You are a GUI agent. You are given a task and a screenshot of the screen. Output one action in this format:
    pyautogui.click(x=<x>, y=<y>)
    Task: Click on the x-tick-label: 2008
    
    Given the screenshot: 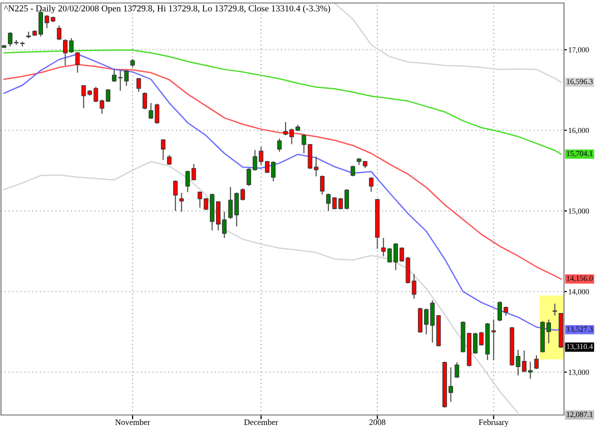 What is the action you would take?
    pyautogui.click(x=377, y=422)
    